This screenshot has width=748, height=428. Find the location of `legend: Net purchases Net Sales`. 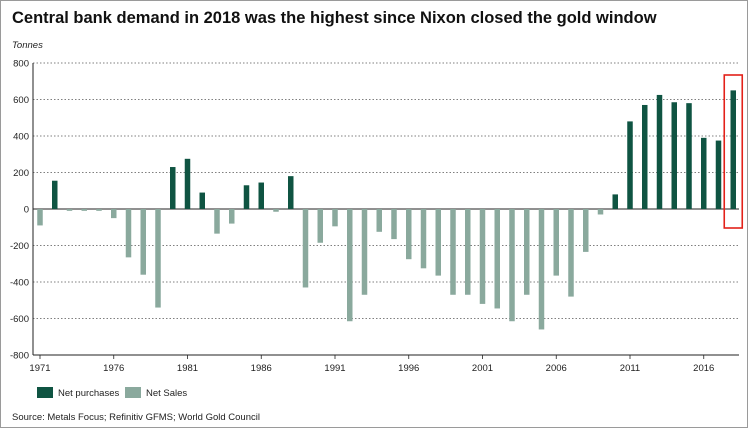

legend: Net purchases Net Sales is located at coordinates (112, 393).